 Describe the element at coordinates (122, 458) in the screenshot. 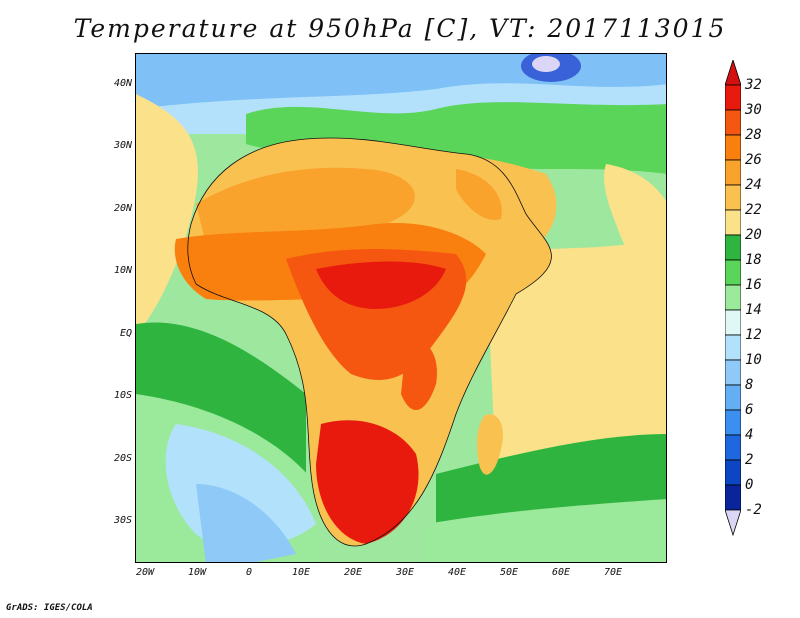

I see `lat-label-20s: 20S` at that location.